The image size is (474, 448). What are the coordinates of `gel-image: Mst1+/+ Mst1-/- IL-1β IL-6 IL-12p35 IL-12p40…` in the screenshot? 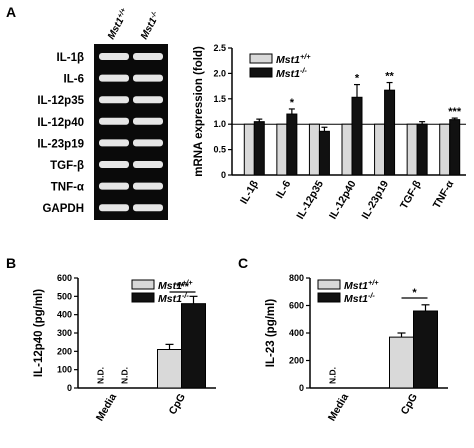 It's located at (102, 113).